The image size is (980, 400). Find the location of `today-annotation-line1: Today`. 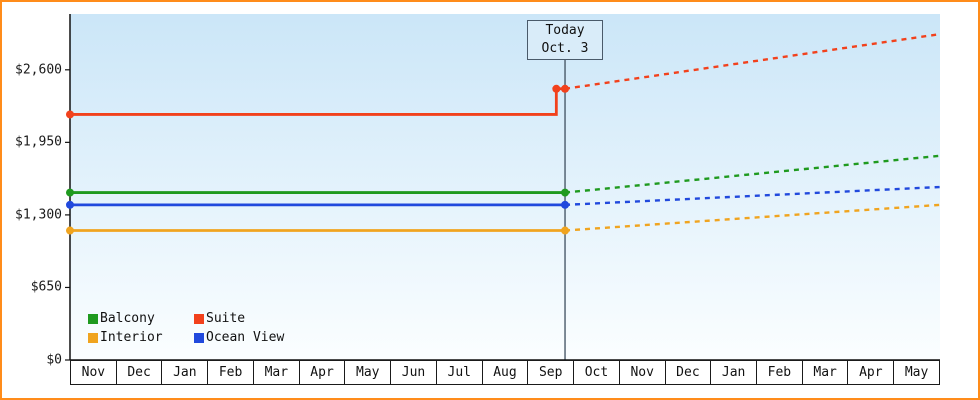

today-annotation-line1: Today is located at coordinates (565, 31).